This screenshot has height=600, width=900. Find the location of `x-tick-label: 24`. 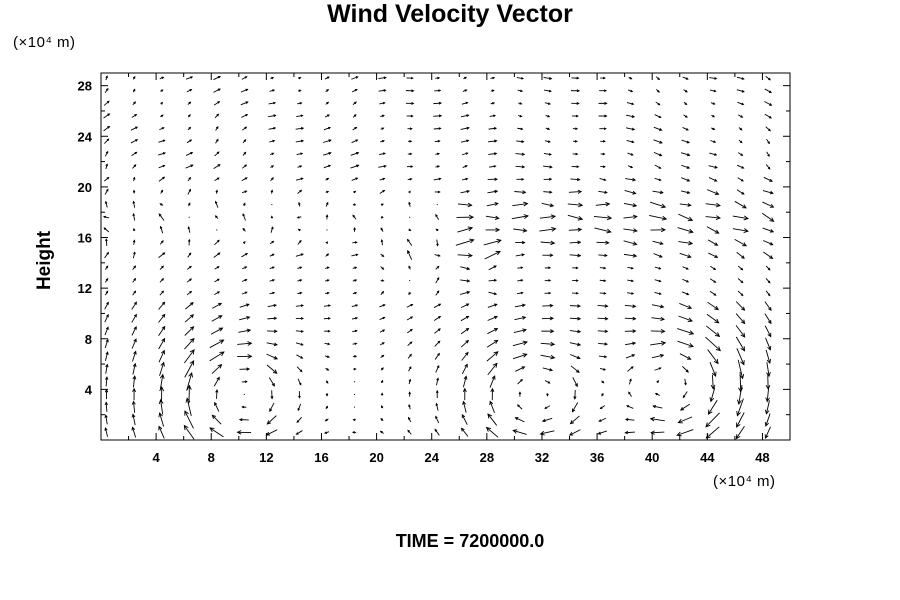

x-tick-label: 24 is located at coordinates (431, 457).